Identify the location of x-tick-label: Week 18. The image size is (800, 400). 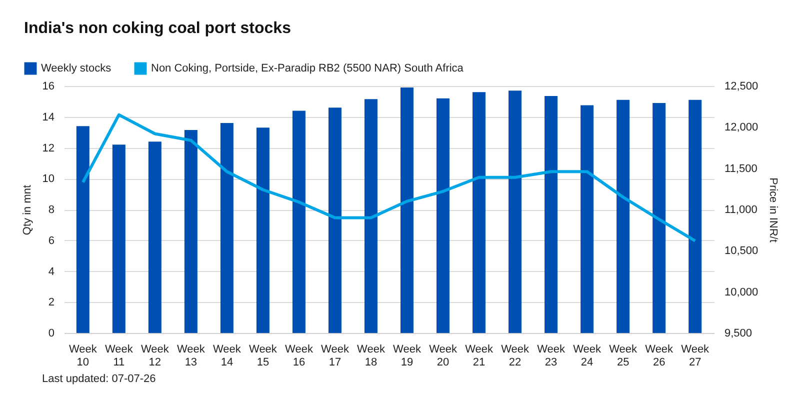
(371, 356).